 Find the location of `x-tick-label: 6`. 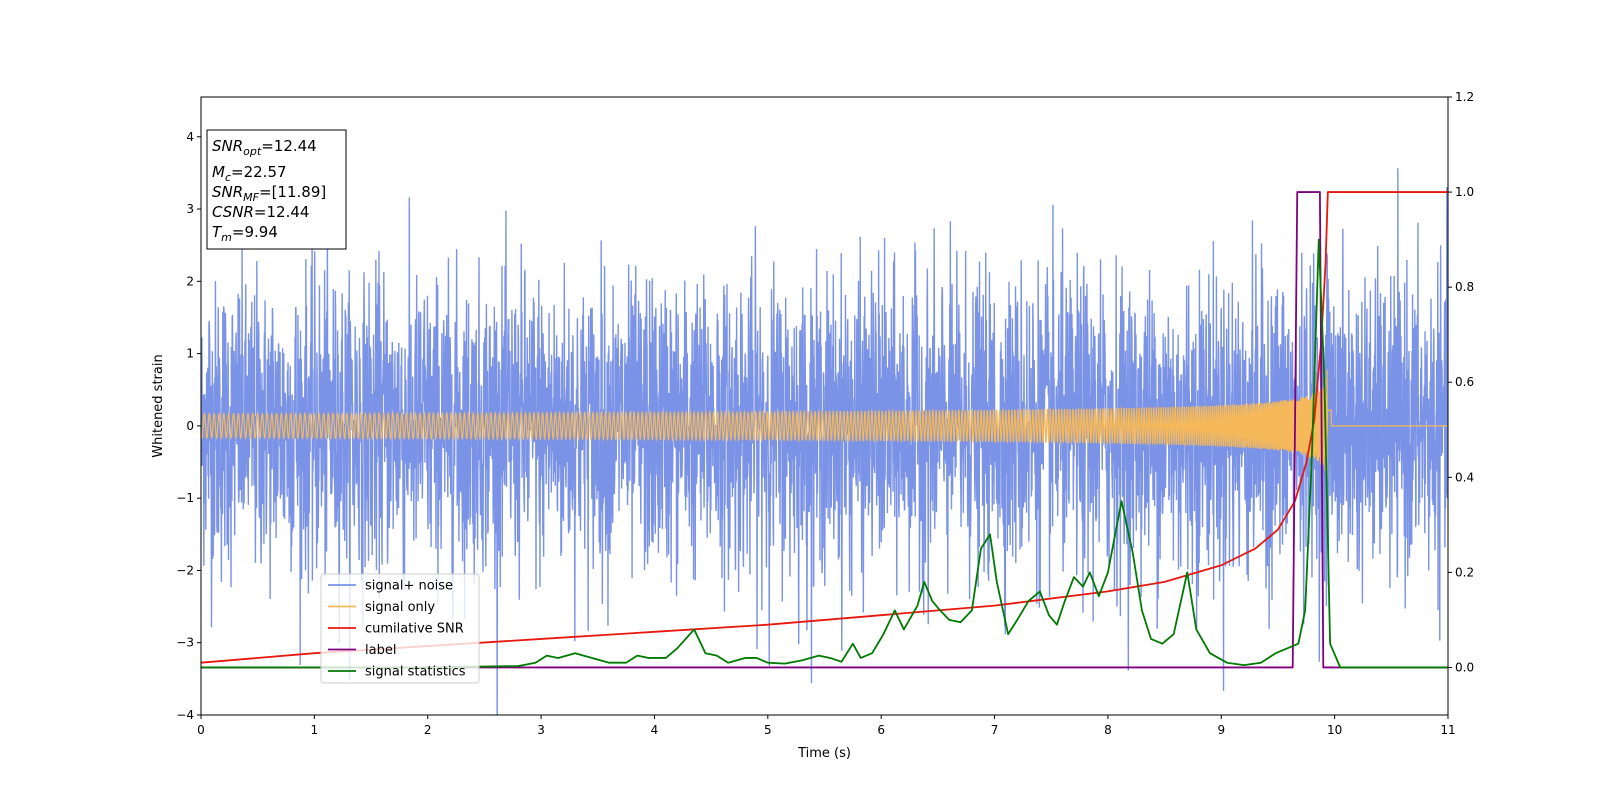

x-tick-label: 6 is located at coordinates (881, 730).